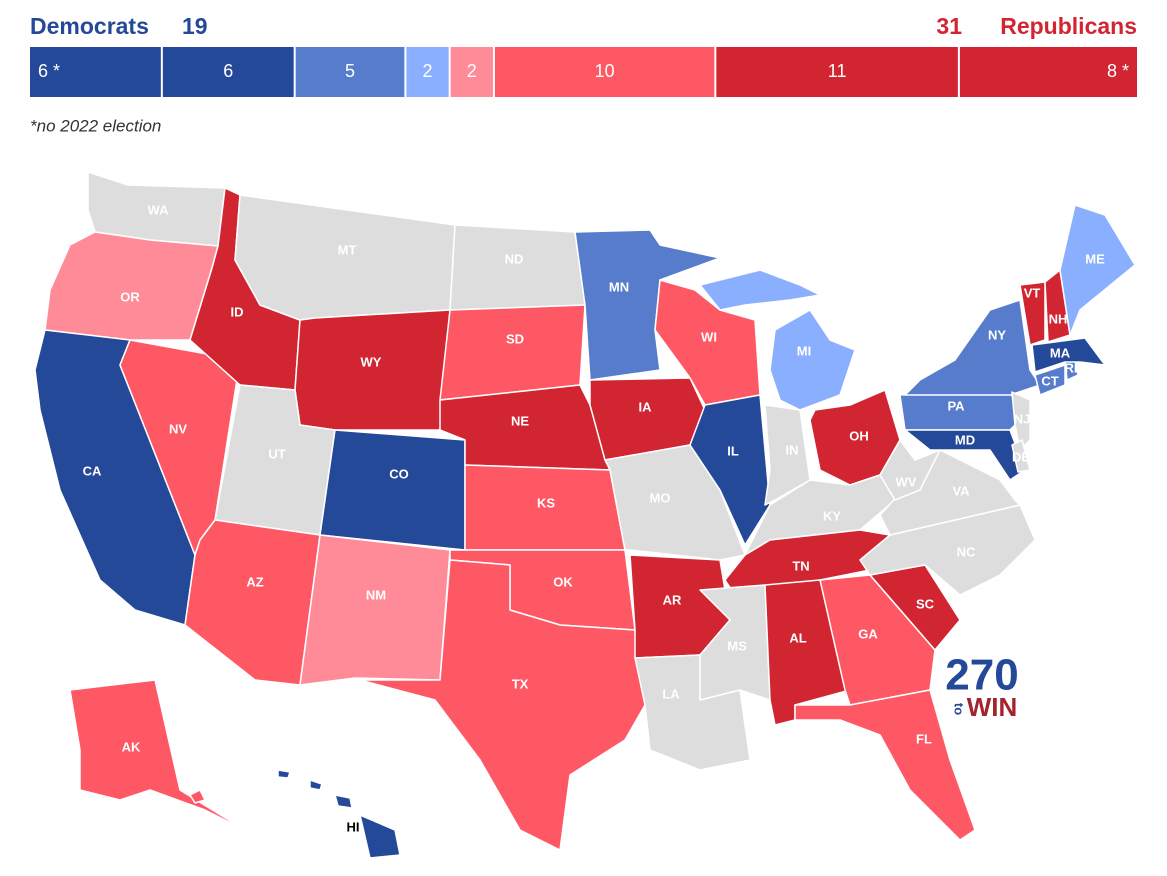  What do you see at coordinates (515, 338) in the screenshot?
I see `state-label: SD` at bounding box center [515, 338].